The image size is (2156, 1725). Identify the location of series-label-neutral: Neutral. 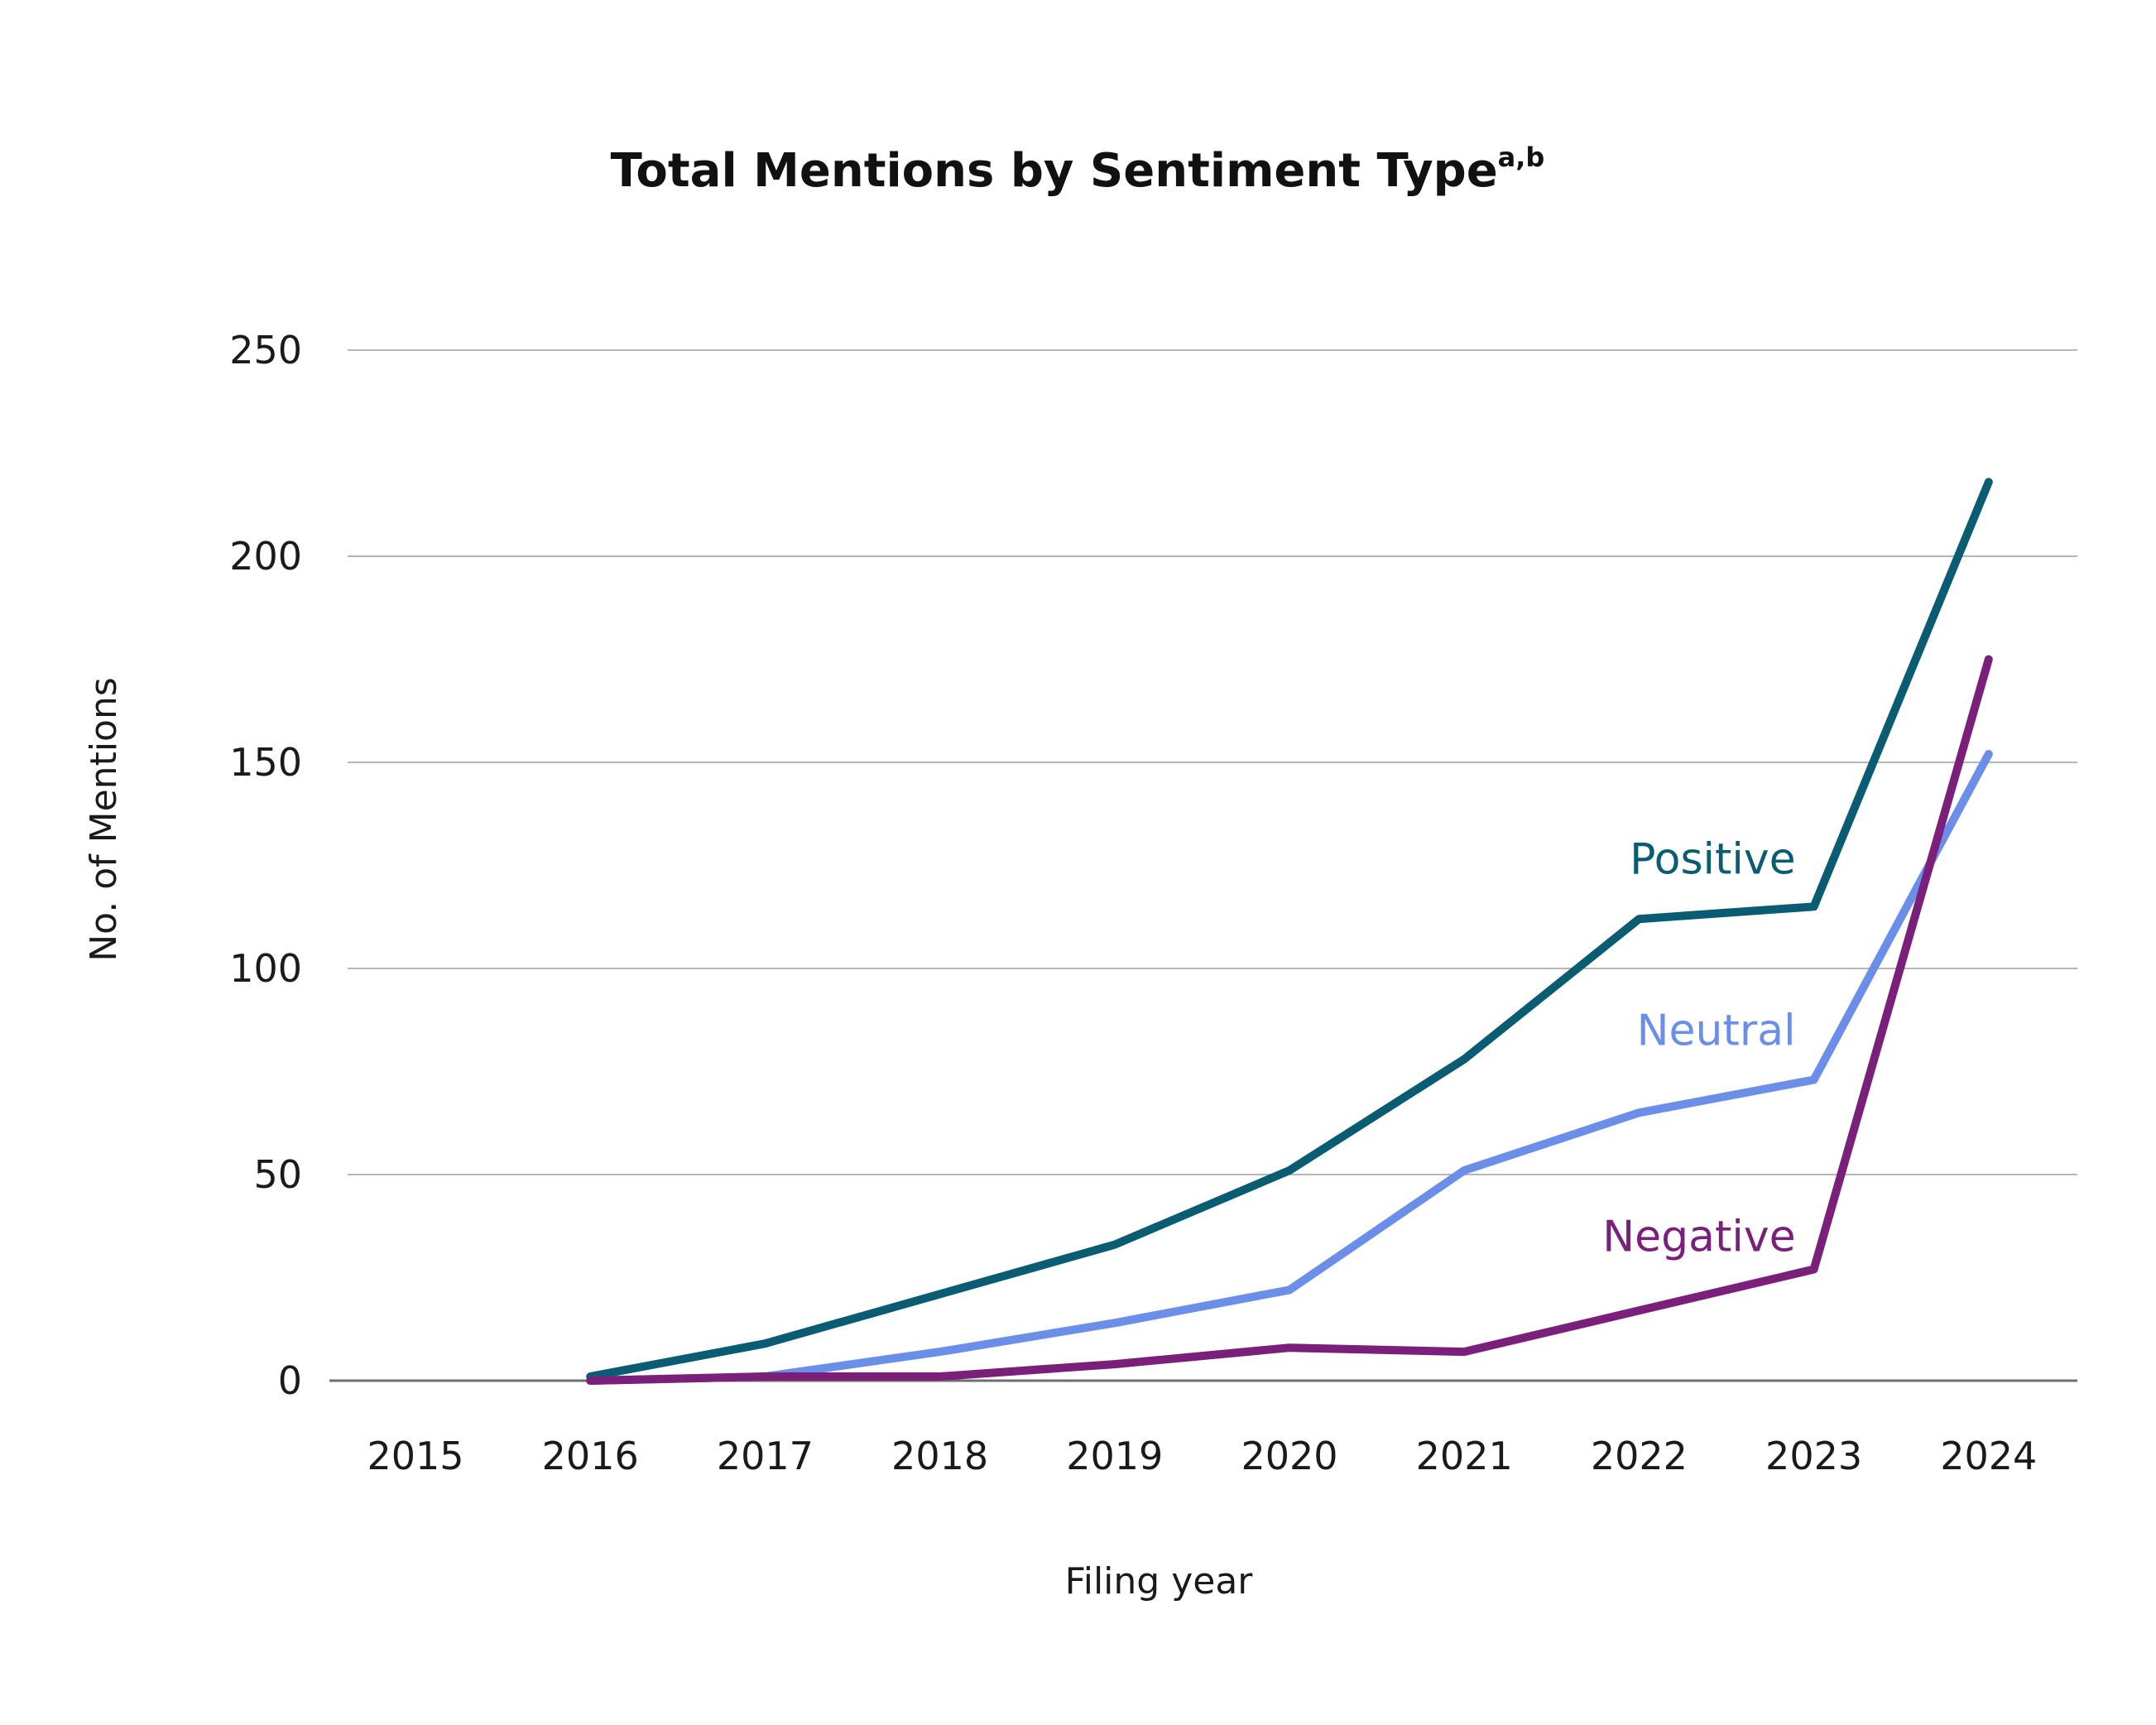
(1716, 1030).